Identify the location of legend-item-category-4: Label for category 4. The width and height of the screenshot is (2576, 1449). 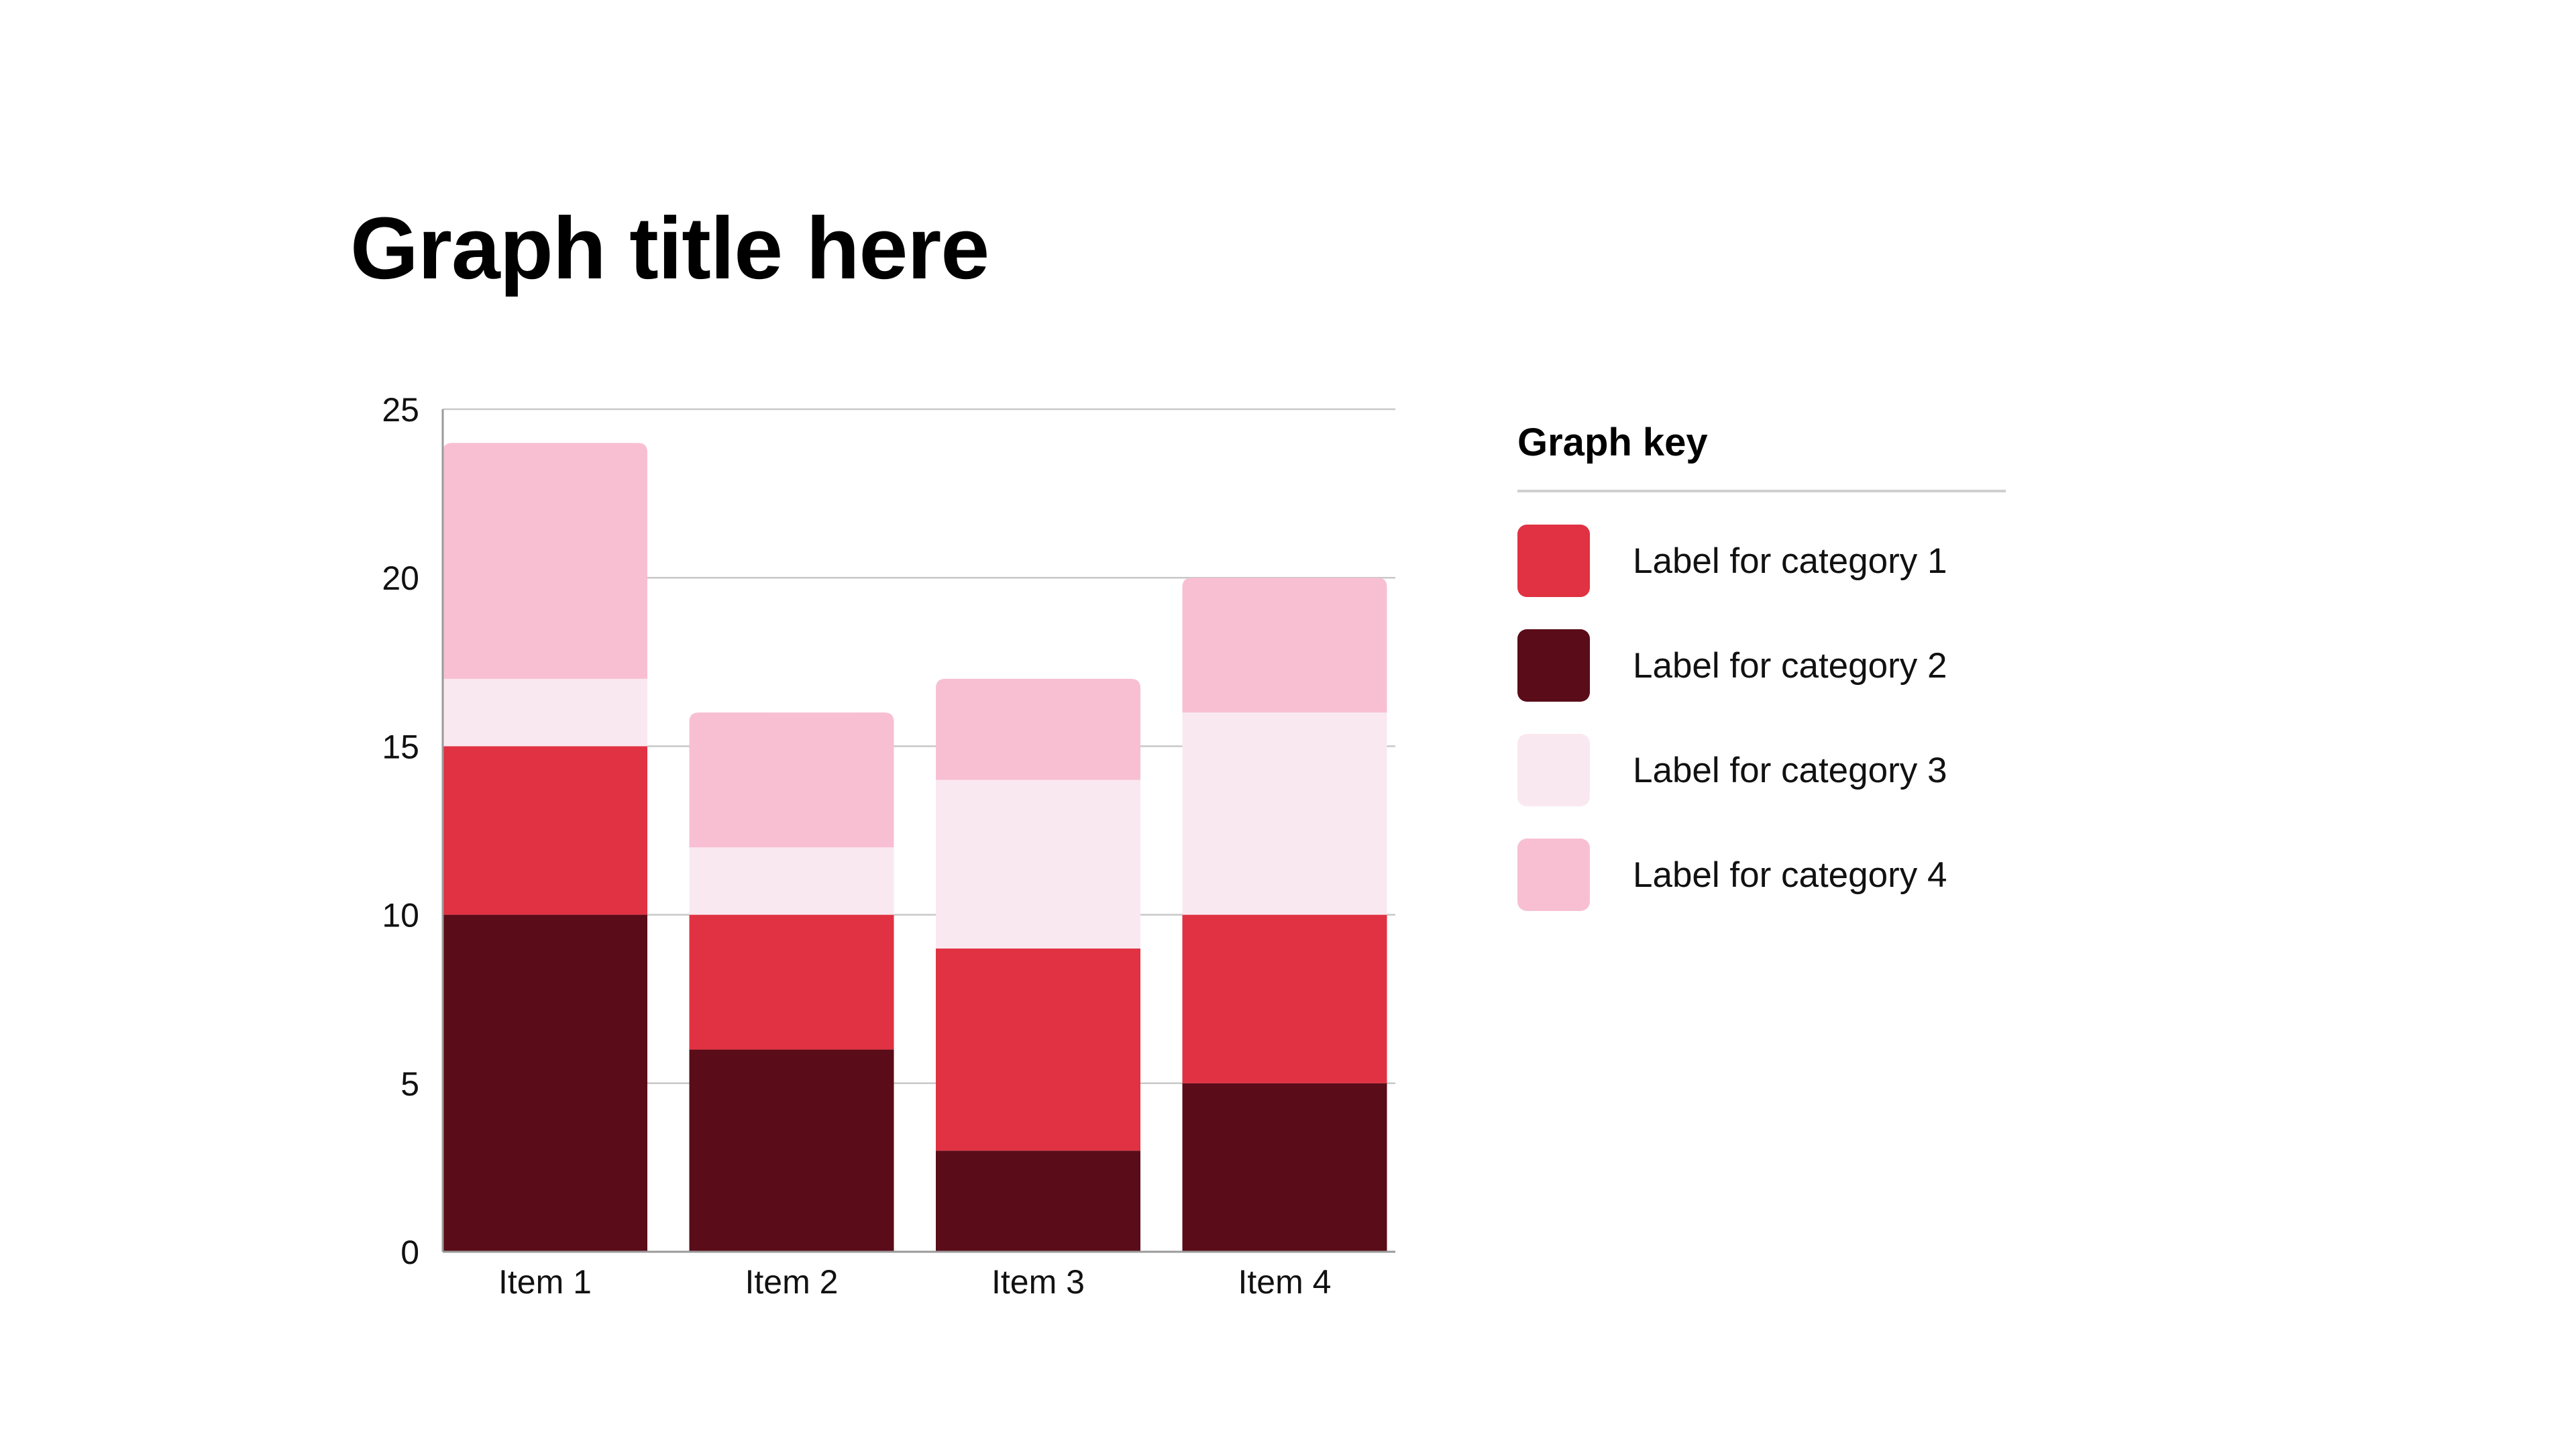
(1761, 875).